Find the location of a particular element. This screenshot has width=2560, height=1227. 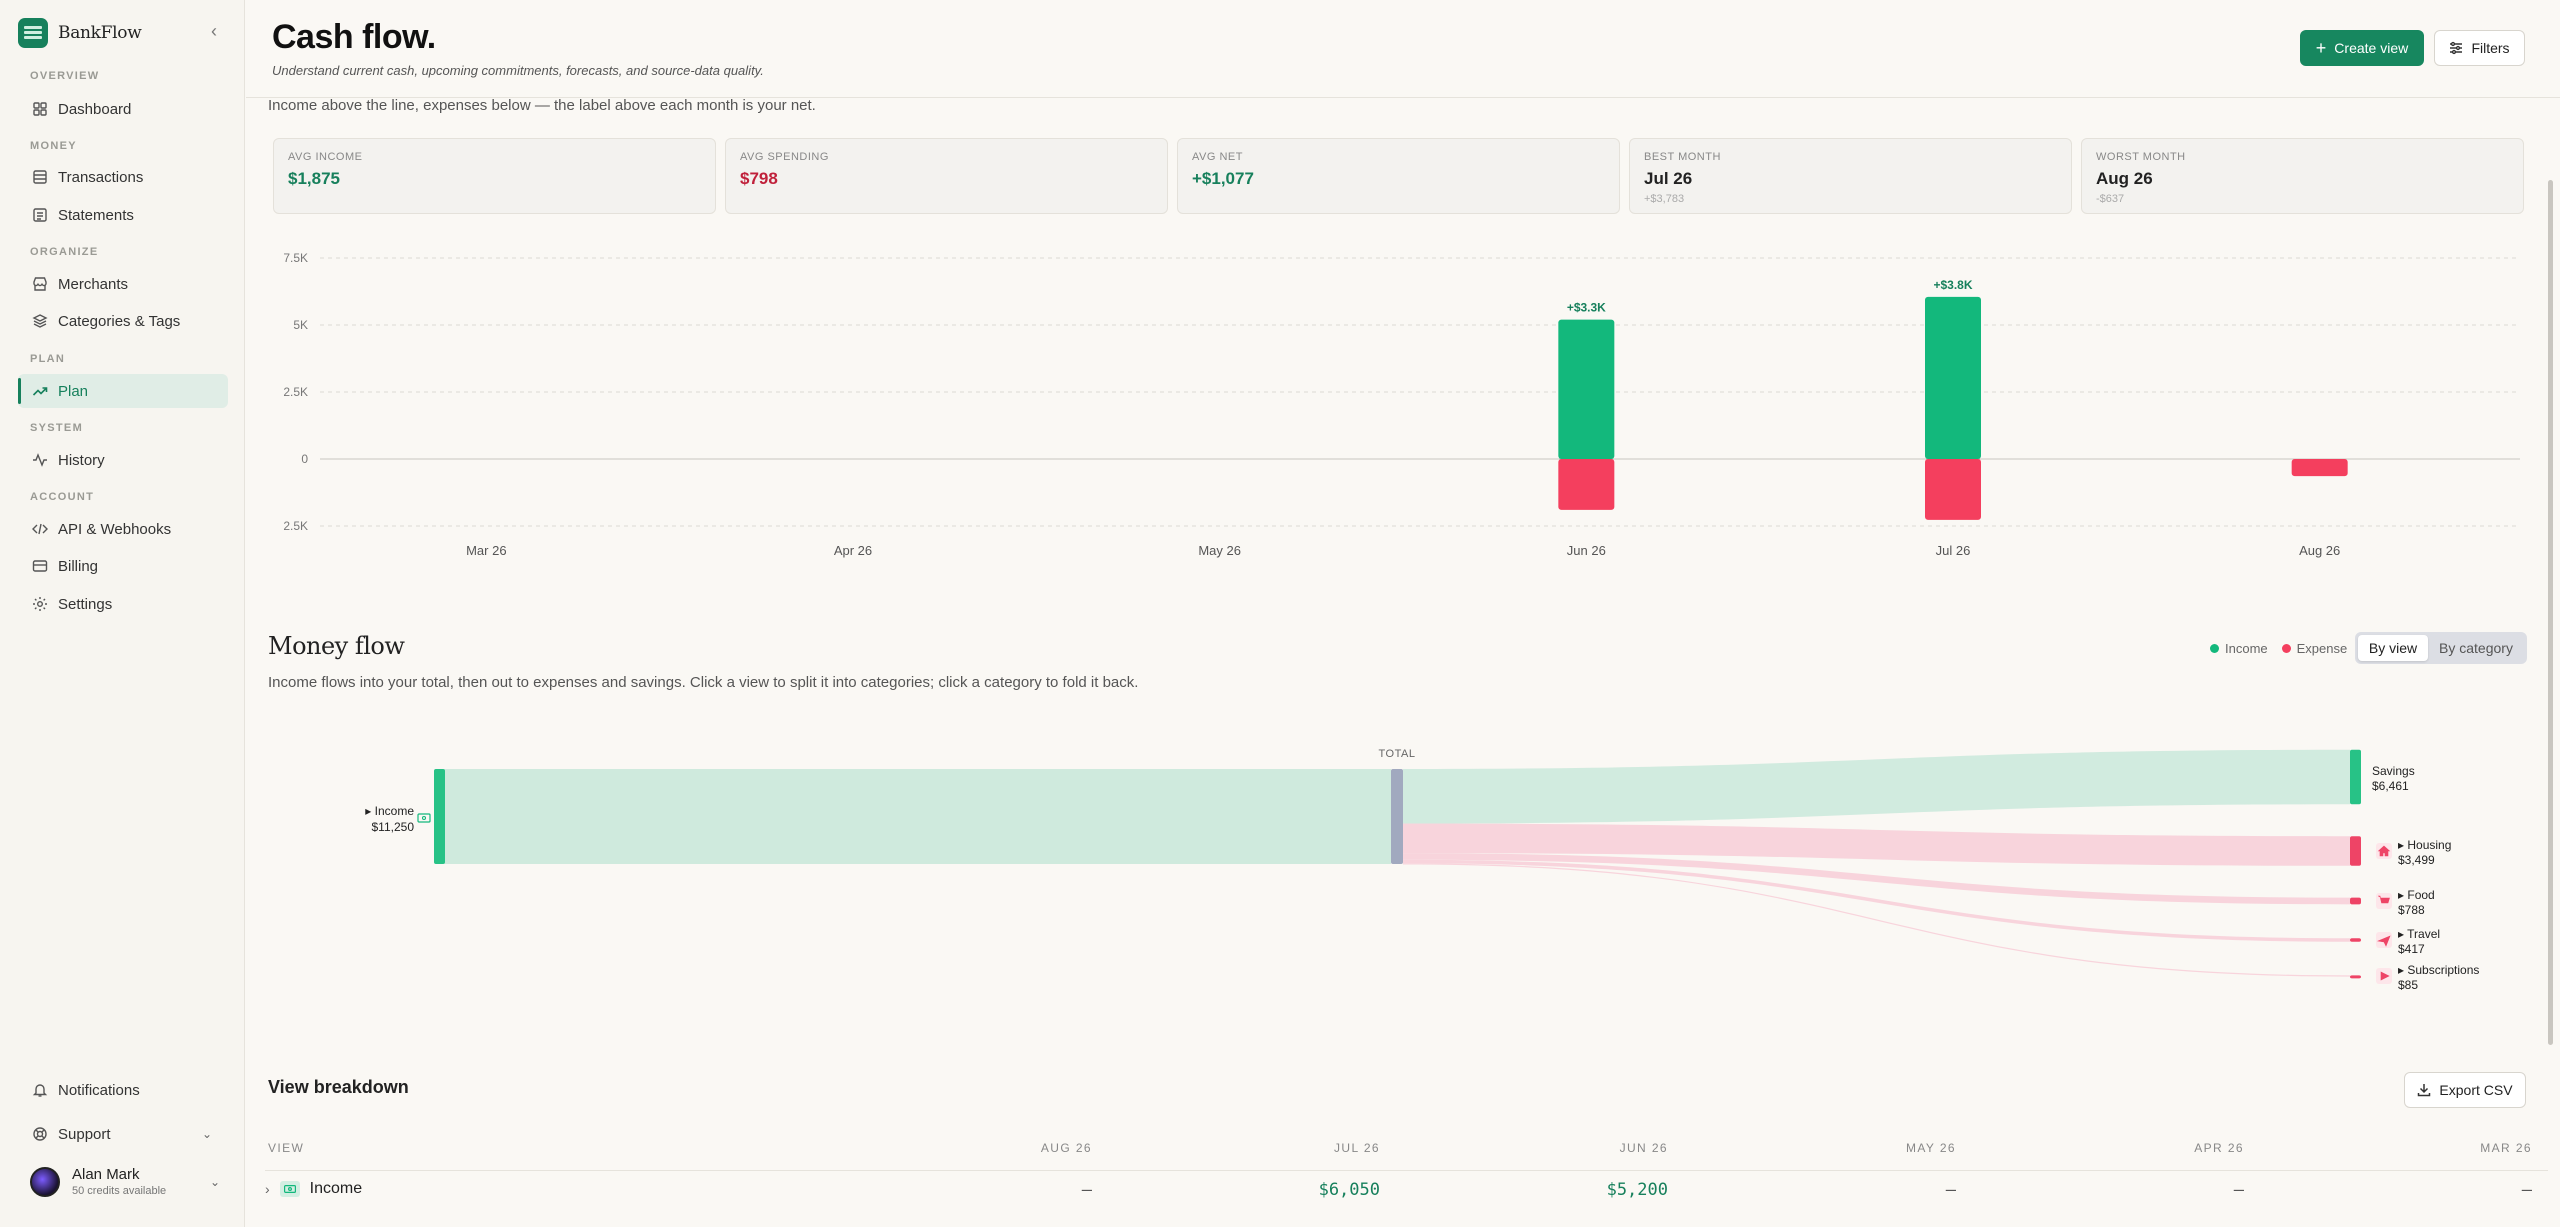

sidebar-item-label: Support is located at coordinates (84, 1134).